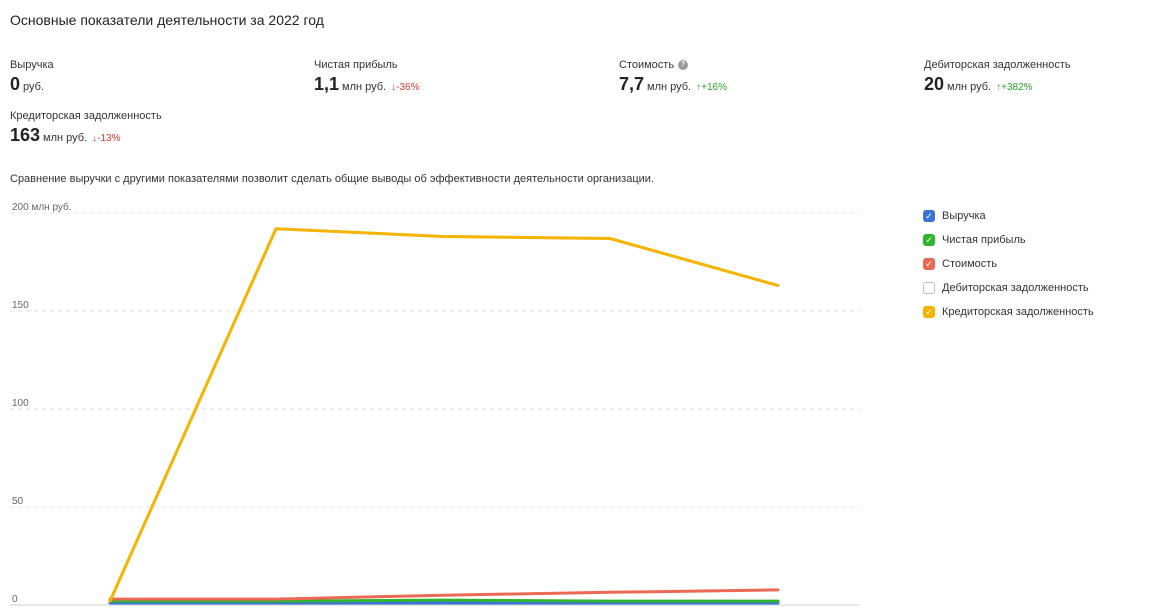 Image resolution: width=1165 pixels, height=610 pixels. I want to click on metric-revenue: Выручка 0 руб., so click(32, 77).